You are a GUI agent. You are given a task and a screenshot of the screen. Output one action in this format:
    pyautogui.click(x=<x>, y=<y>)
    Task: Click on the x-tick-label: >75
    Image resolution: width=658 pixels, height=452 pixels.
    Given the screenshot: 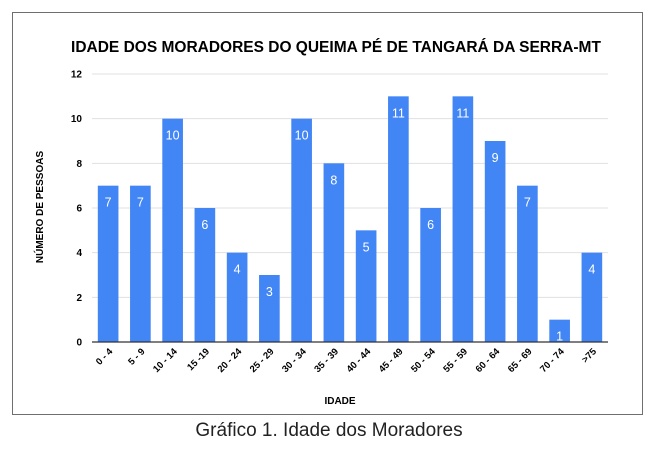 What is the action you would take?
    pyautogui.click(x=590, y=356)
    